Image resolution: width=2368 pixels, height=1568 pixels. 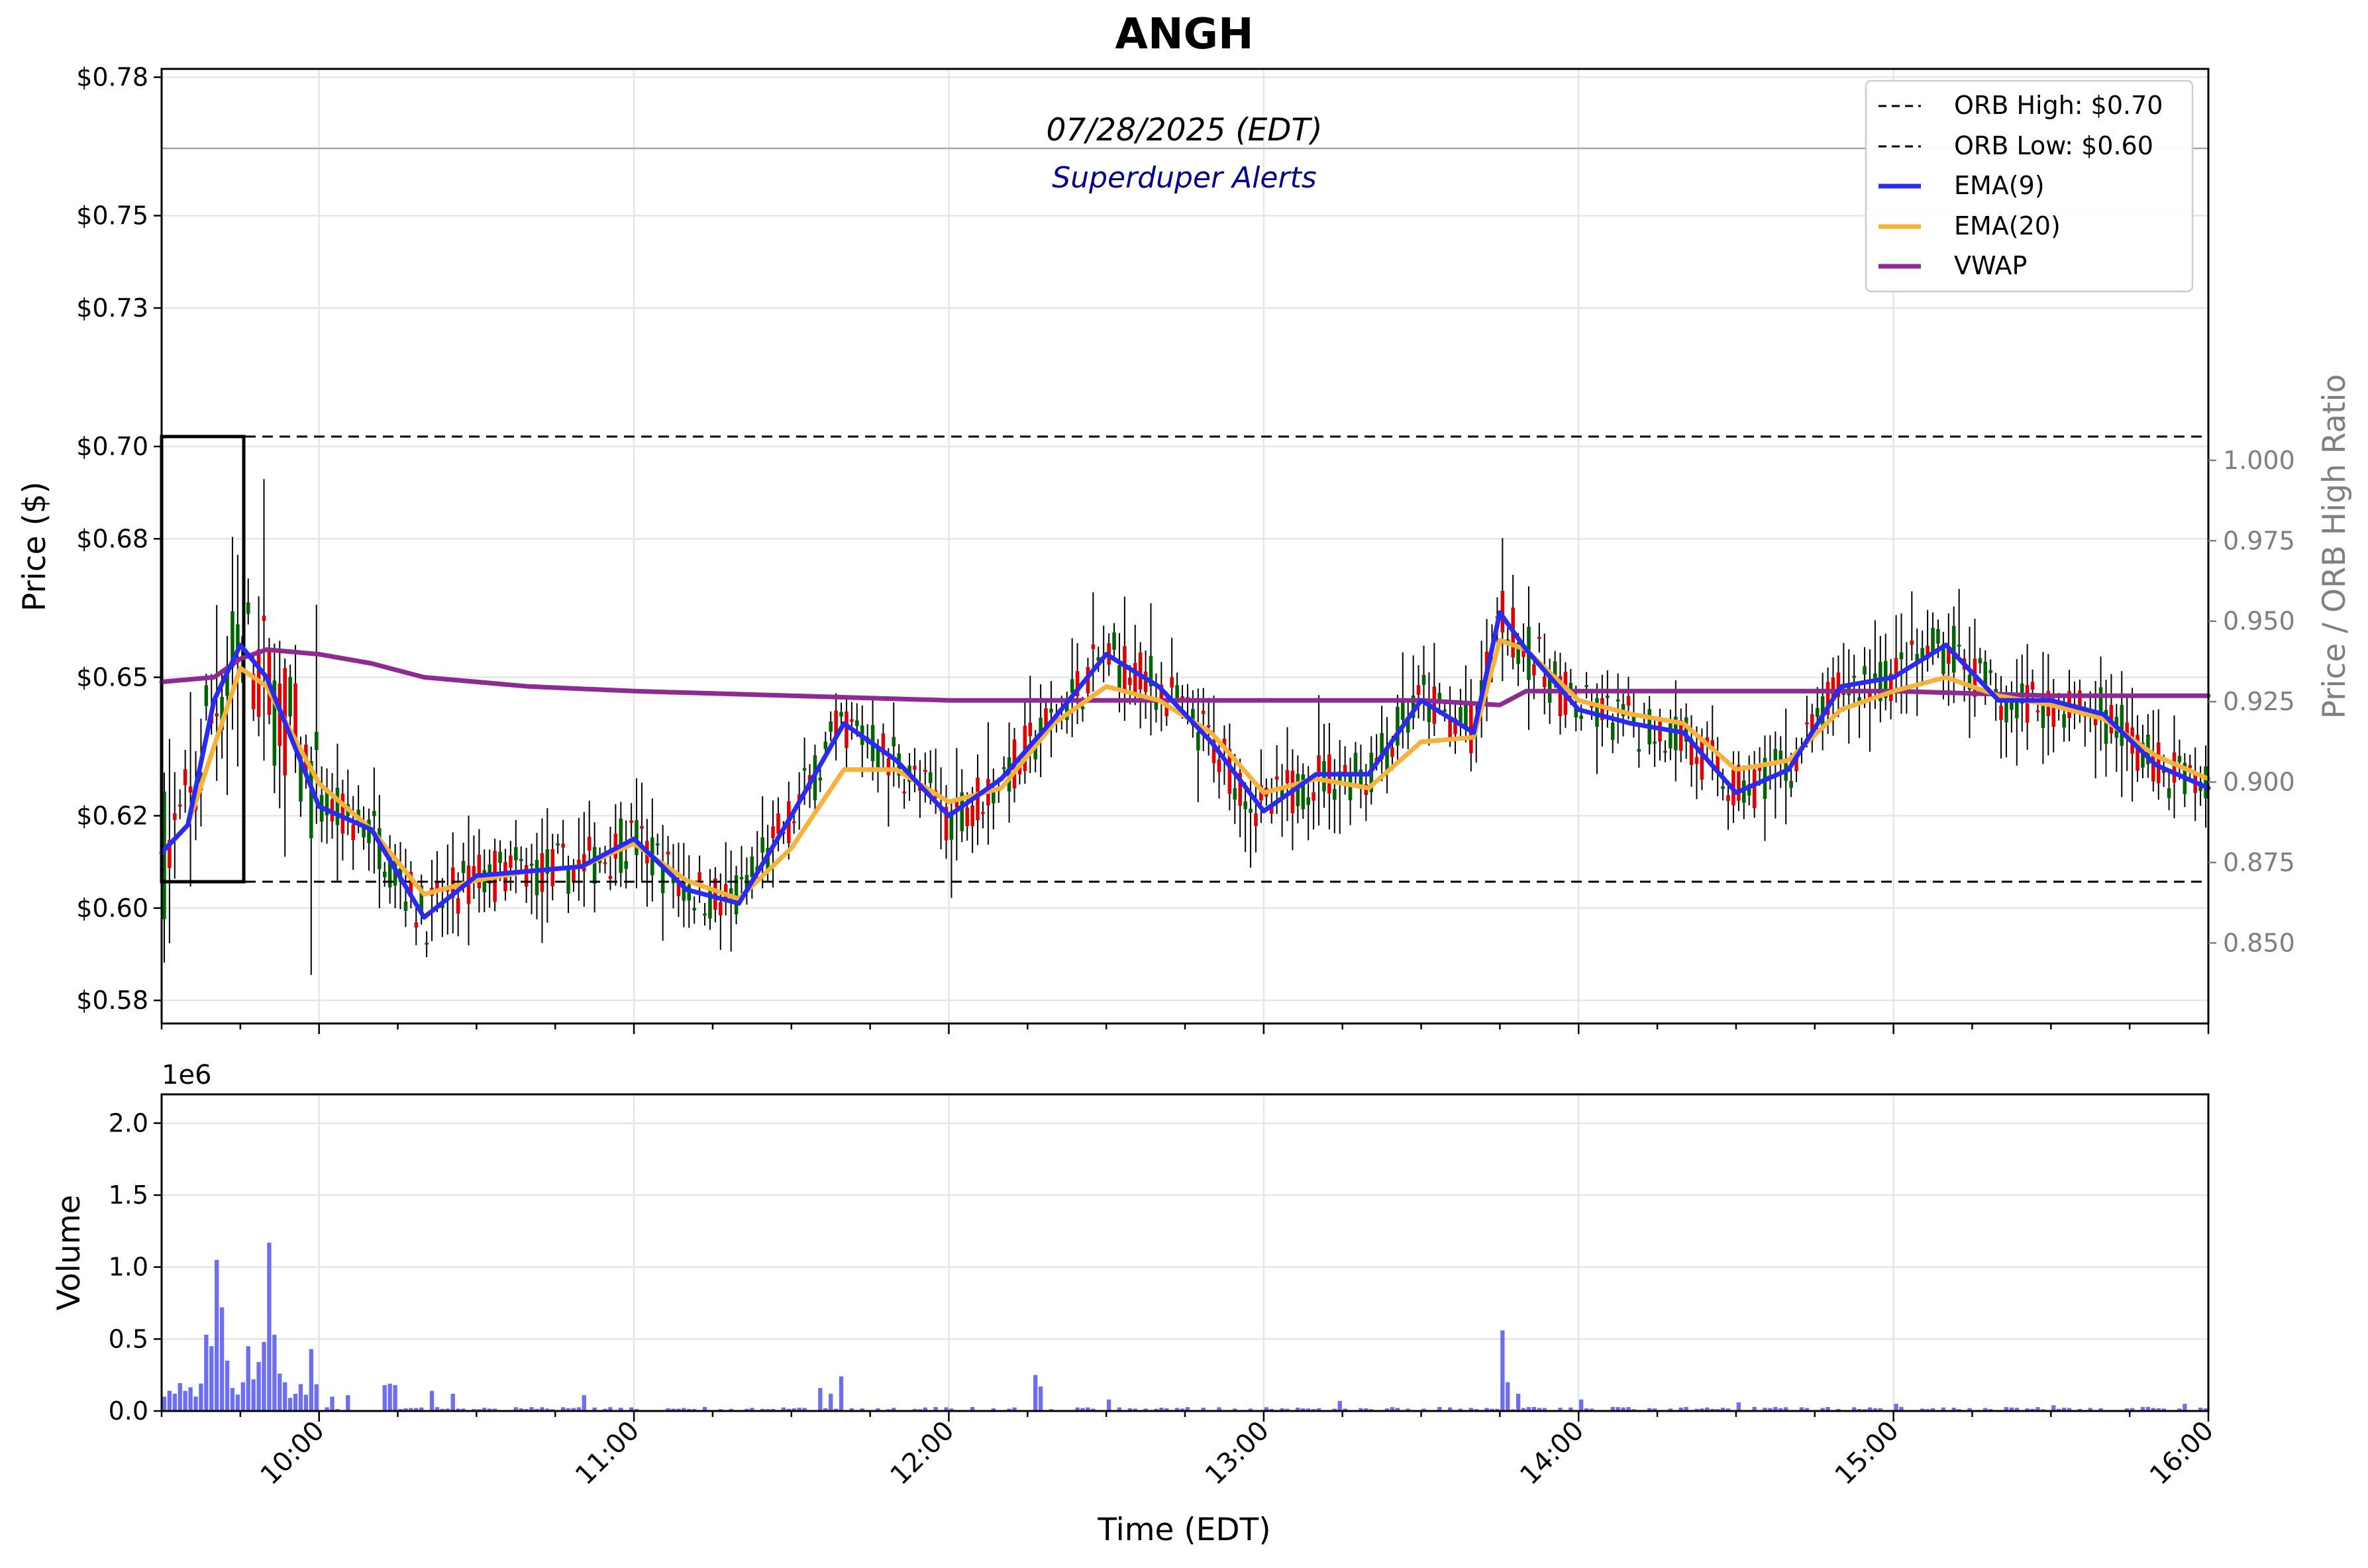 I want to click on volume-tick-label: 0.5, so click(x=128, y=1338).